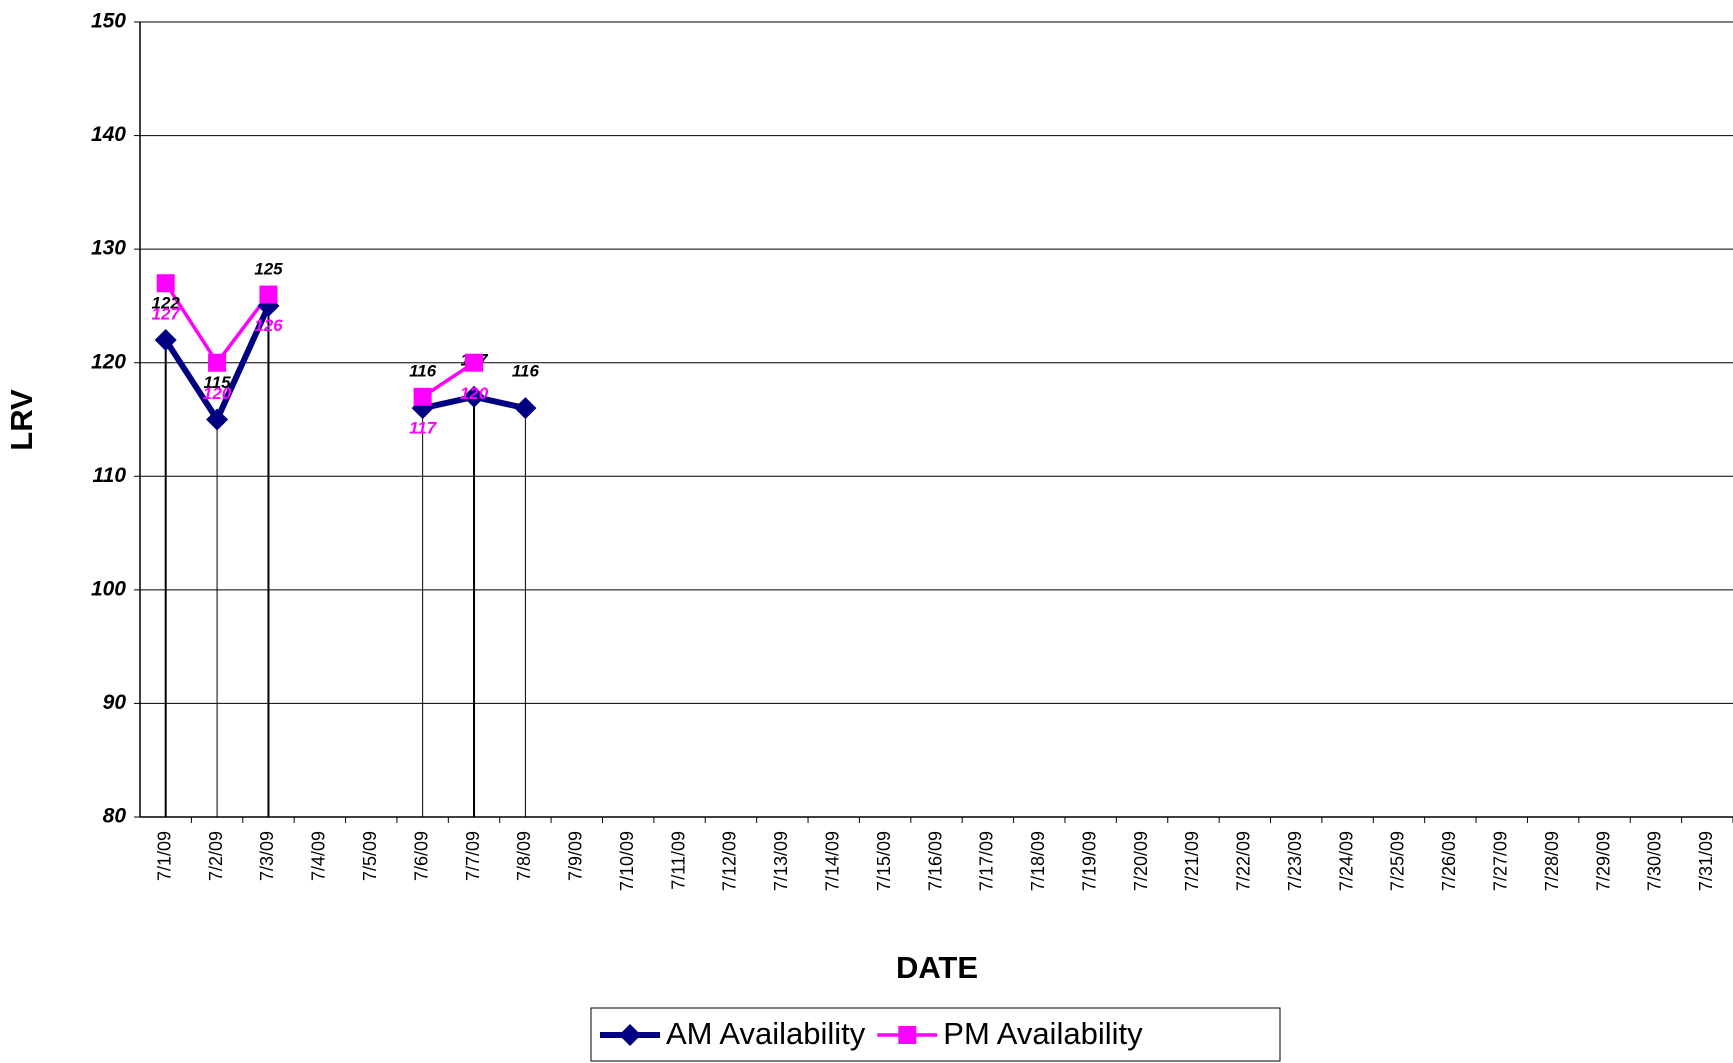 This screenshot has height=1063, width=1733. I want to click on x-tick-label: 7/6/09, so click(421, 856).